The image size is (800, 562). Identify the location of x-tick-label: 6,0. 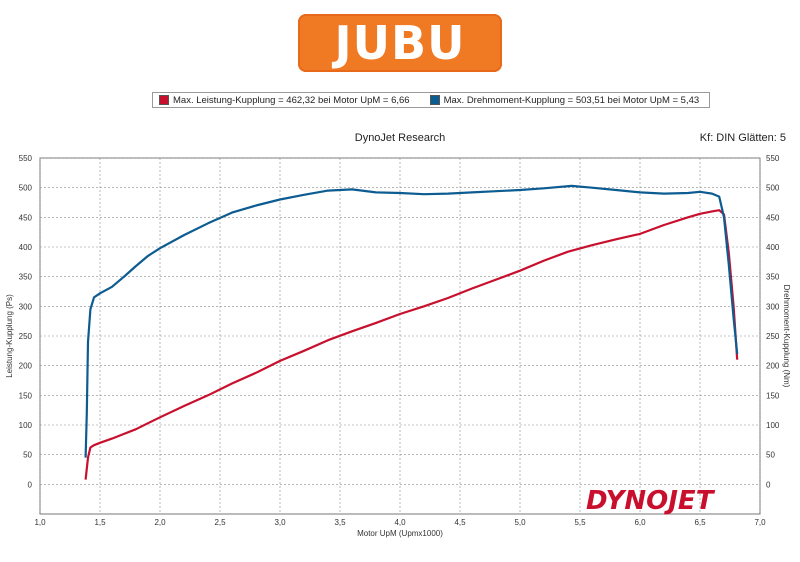
(640, 522).